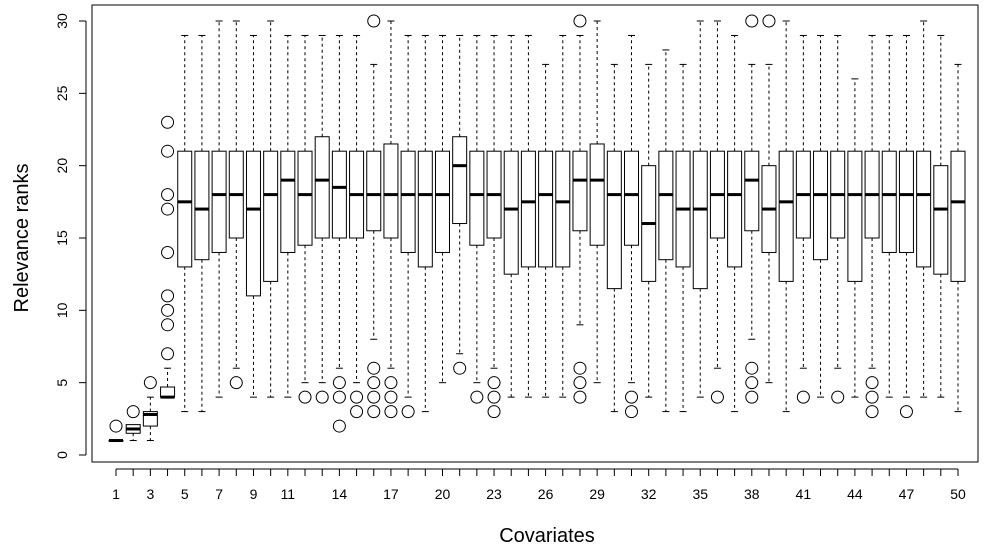 The image size is (990, 550). What do you see at coordinates (62, 310) in the screenshot?
I see `y-tick-label: 10` at bounding box center [62, 310].